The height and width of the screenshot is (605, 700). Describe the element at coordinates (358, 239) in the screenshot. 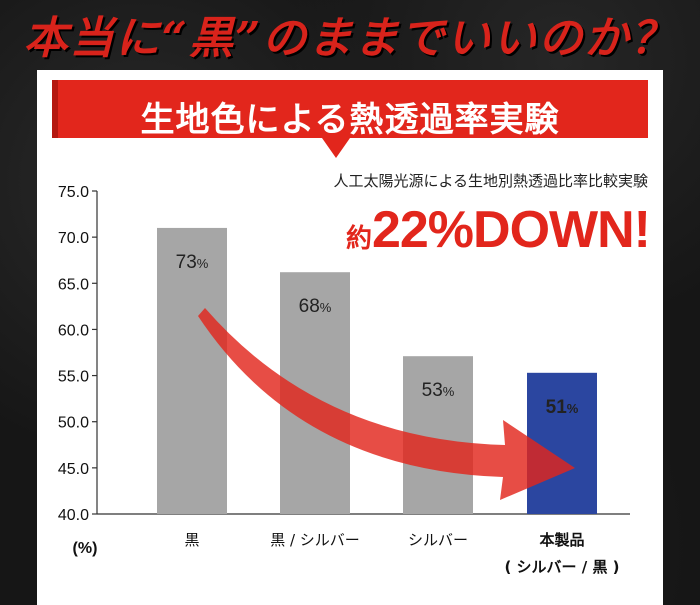

I see `callout-prefix: 約` at that location.